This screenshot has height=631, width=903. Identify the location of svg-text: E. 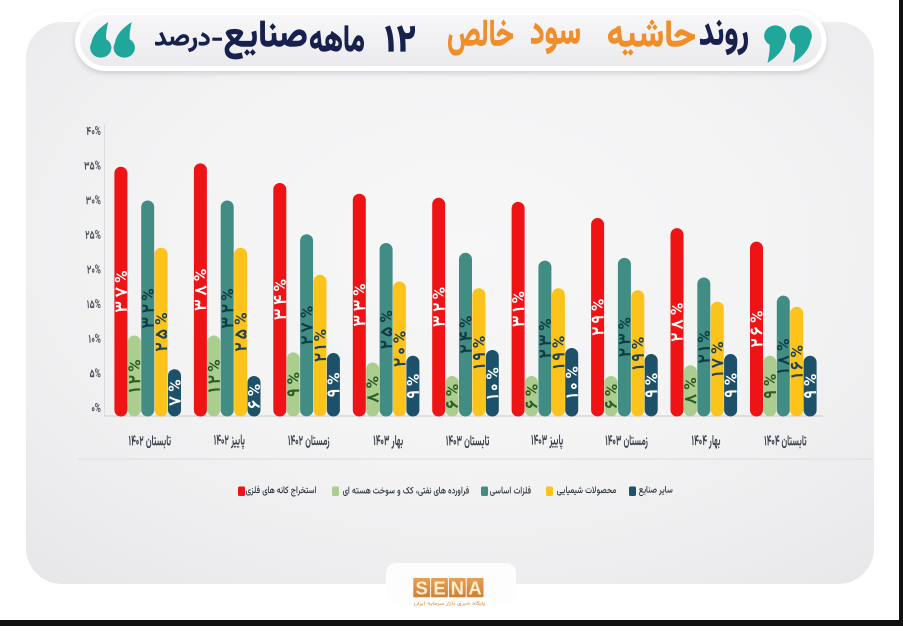
(439, 588).